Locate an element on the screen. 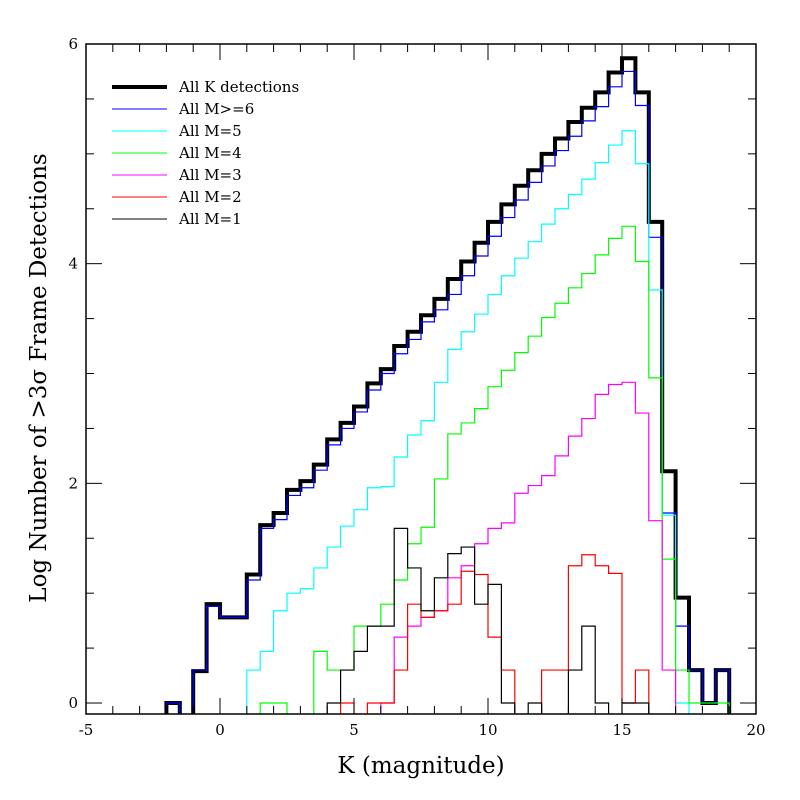 The image size is (800, 800). x-axis-title: K (magnitude) is located at coordinates (420, 766).